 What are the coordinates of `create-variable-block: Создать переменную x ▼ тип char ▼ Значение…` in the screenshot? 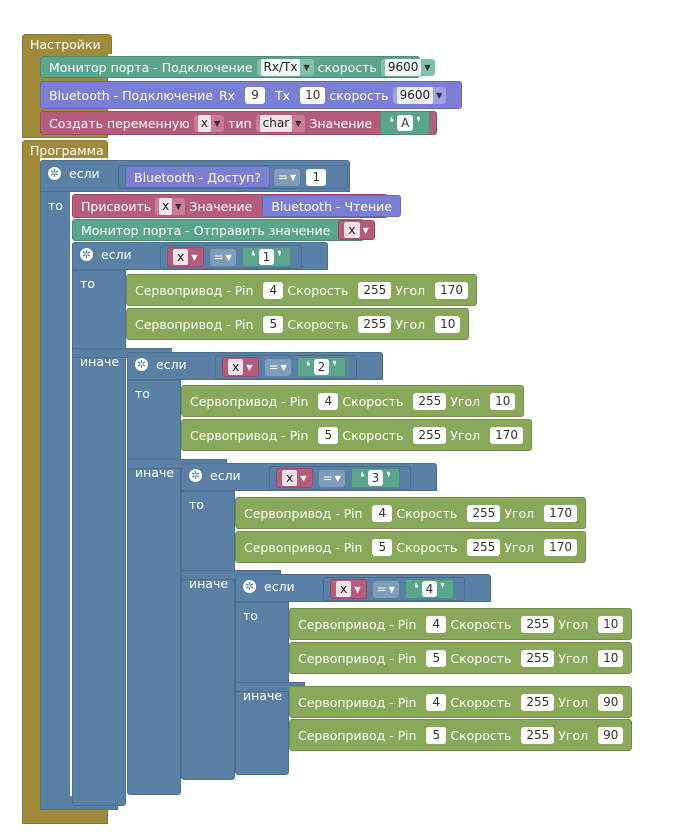 It's located at (238, 123).